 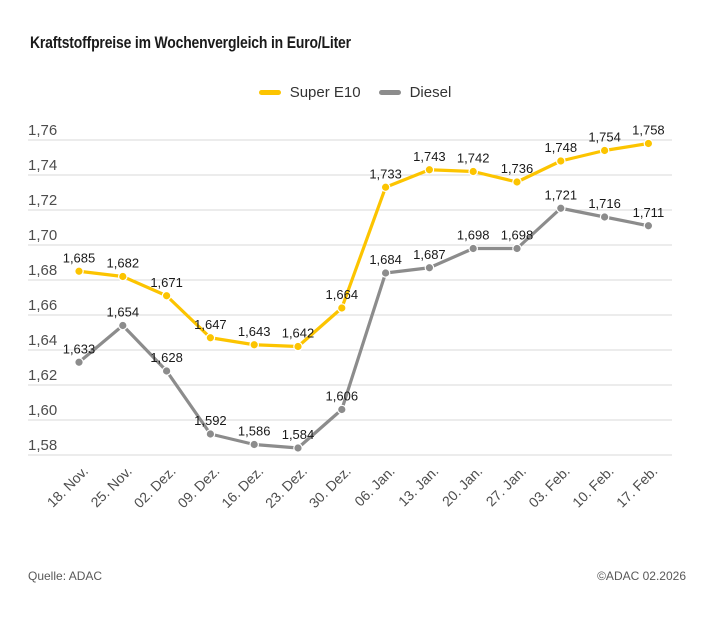 I want to click on point-label-super-e10-13: 1,758, so click(x=648, y=130).